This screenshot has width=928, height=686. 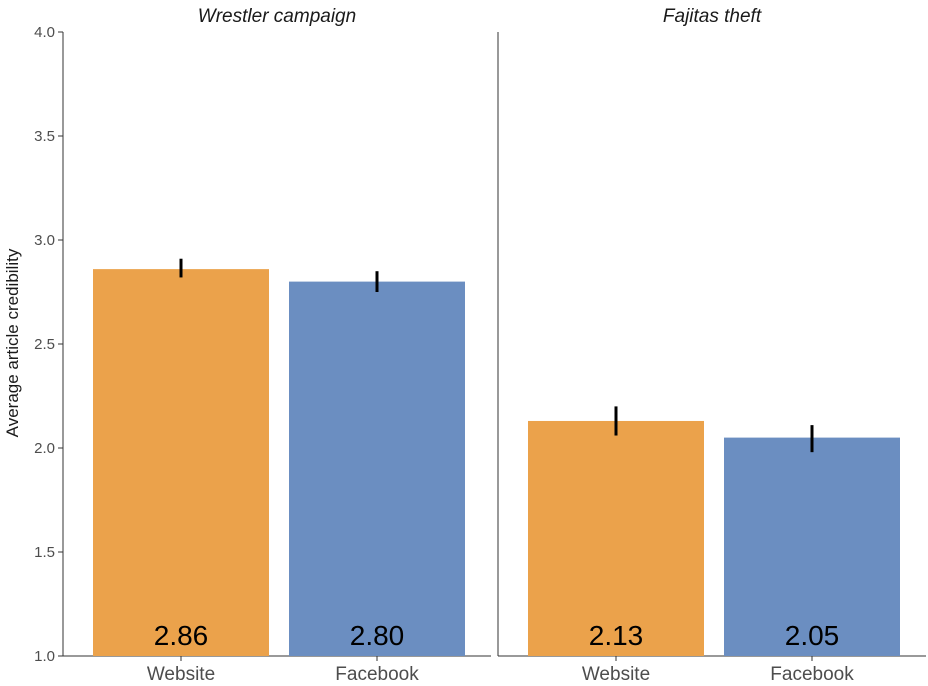 What do you see at coordinates (277, 16) in the screenshot?
I see `panel-title: Wrestler campaign` at bounding box center [277, 16].